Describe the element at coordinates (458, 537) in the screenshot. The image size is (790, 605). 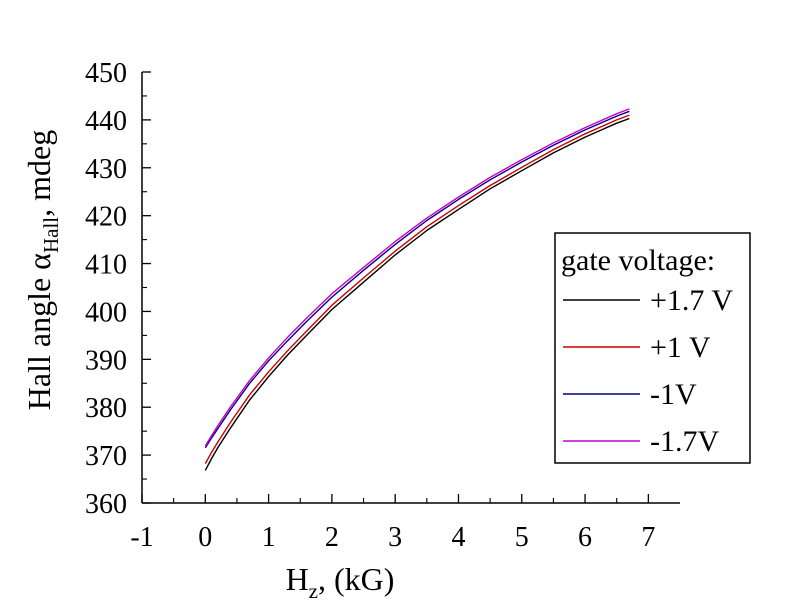
I see `x-tick-label: 4` at that location.